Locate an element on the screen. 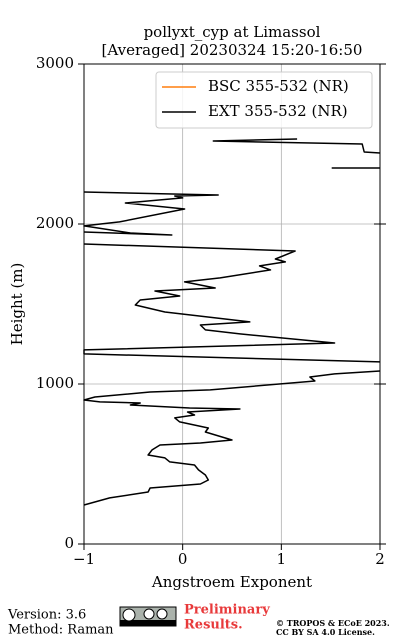 Image resolution: width=400 pixels, height=640 pixels. status: Preliminary is located at coordinates (227, 610).